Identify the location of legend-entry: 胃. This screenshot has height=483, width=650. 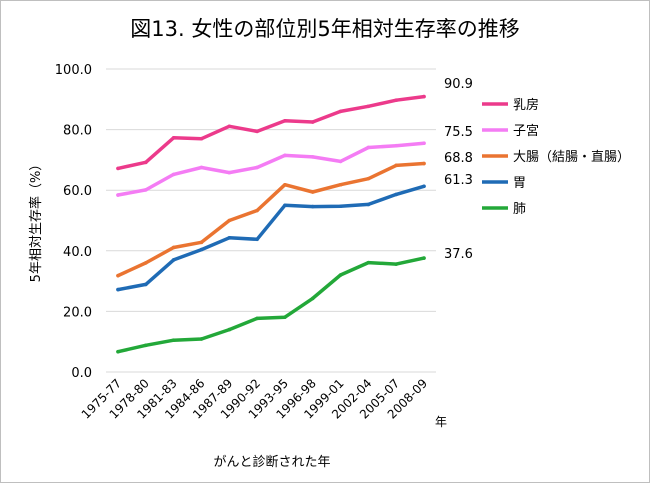
(519, 183).